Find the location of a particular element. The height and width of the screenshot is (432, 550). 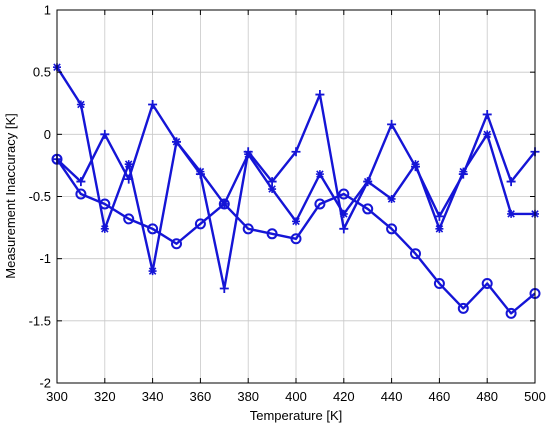

y-tick-label: -1 is located at coordinates (45, 258).